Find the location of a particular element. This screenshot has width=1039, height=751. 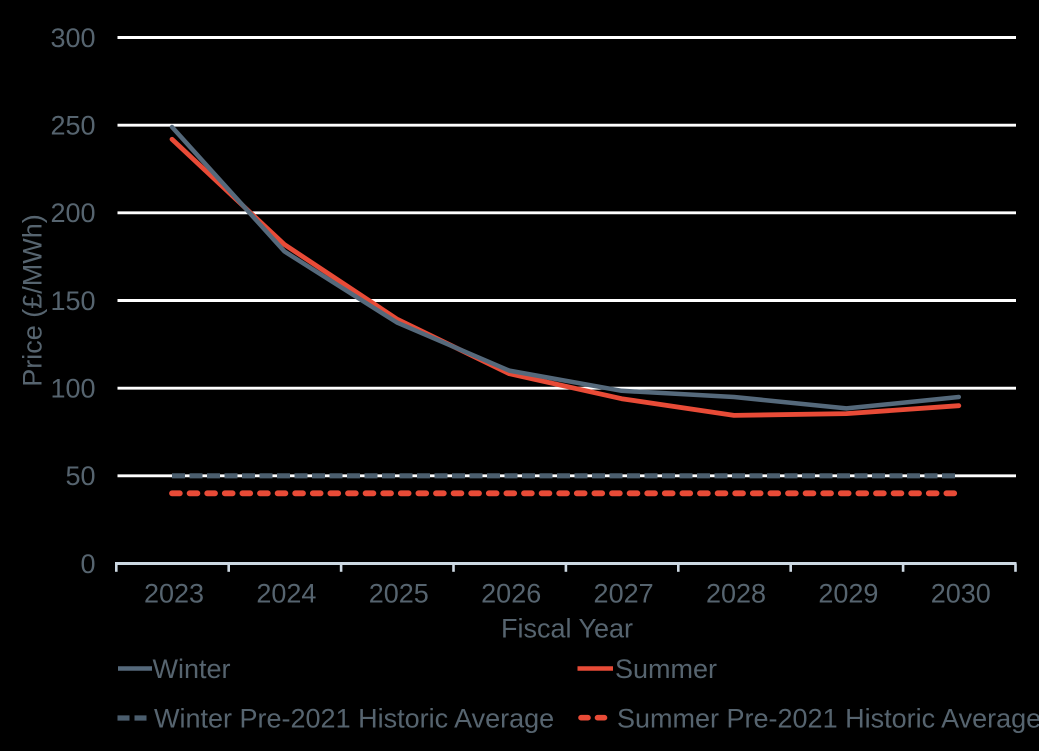

svg-text: Price (£/MWh) is located at coordinates (33, 300).